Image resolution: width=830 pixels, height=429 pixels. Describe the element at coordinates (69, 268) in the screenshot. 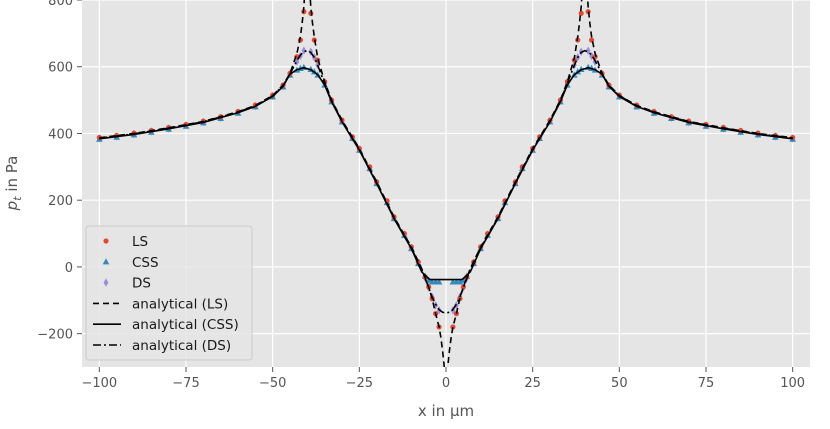

I see `y-tick-label: 0` at that location.